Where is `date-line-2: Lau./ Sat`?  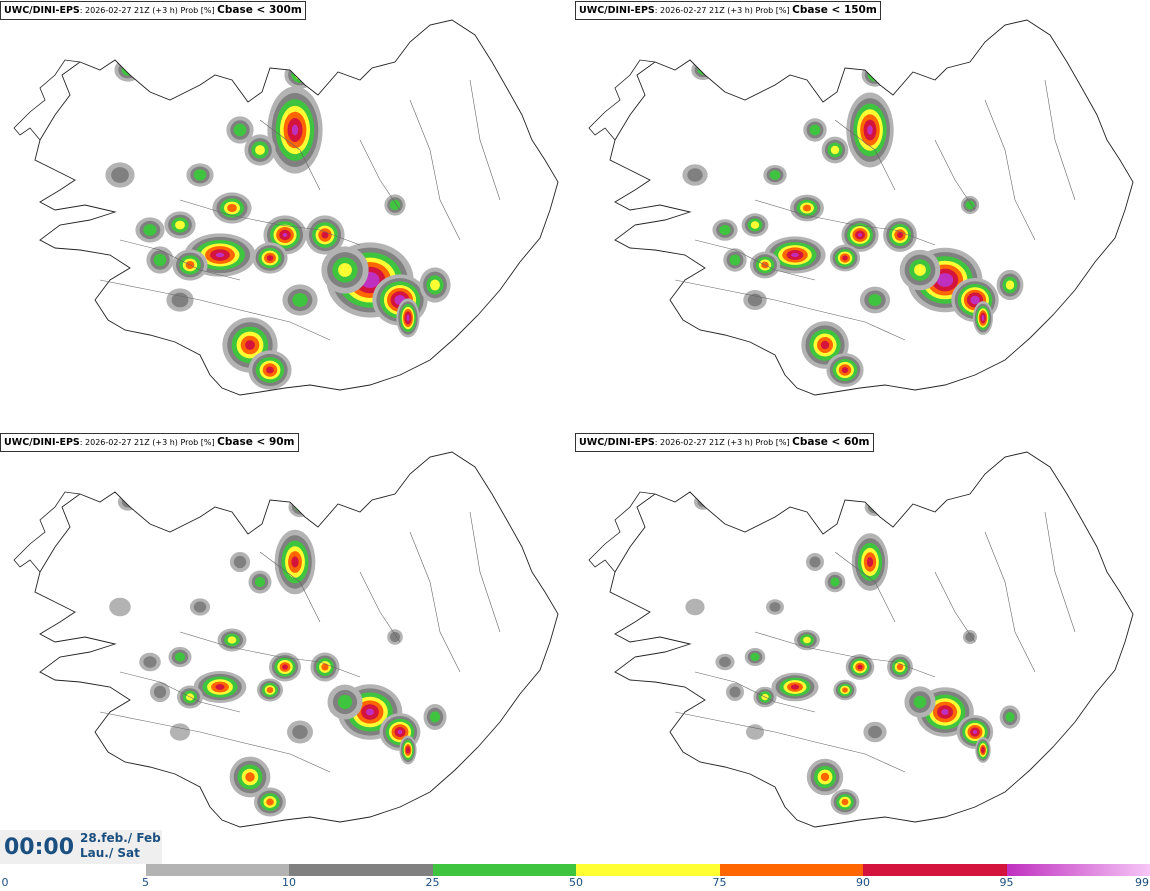 date-line-2: Lau./ Sat is located at coordinates (110, 853).